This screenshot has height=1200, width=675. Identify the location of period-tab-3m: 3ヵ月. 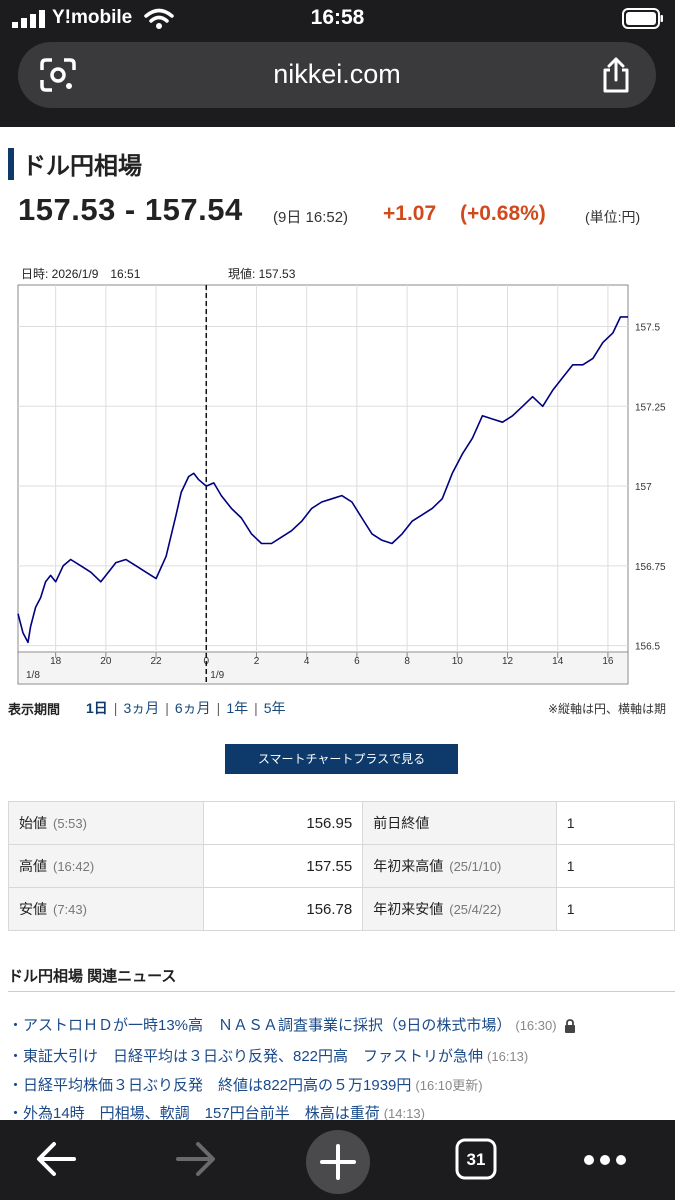
(141, 708).